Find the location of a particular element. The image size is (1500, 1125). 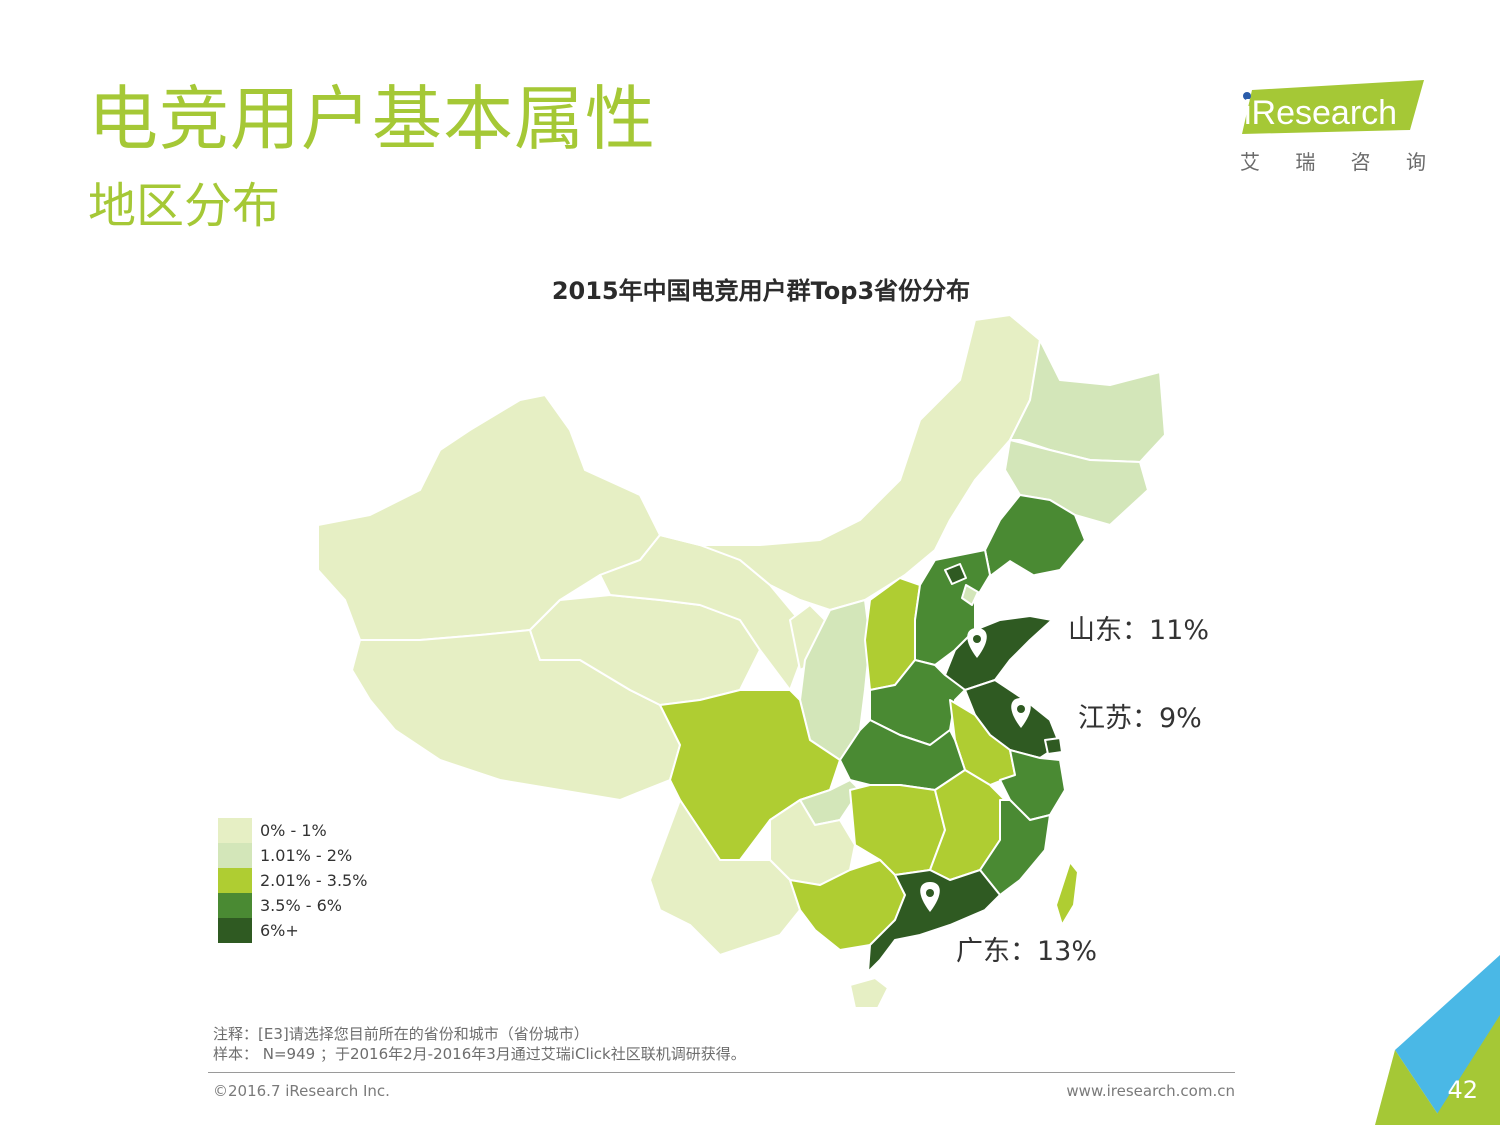

legend-item: 0% - 1% is located at coordinates (292, 830).